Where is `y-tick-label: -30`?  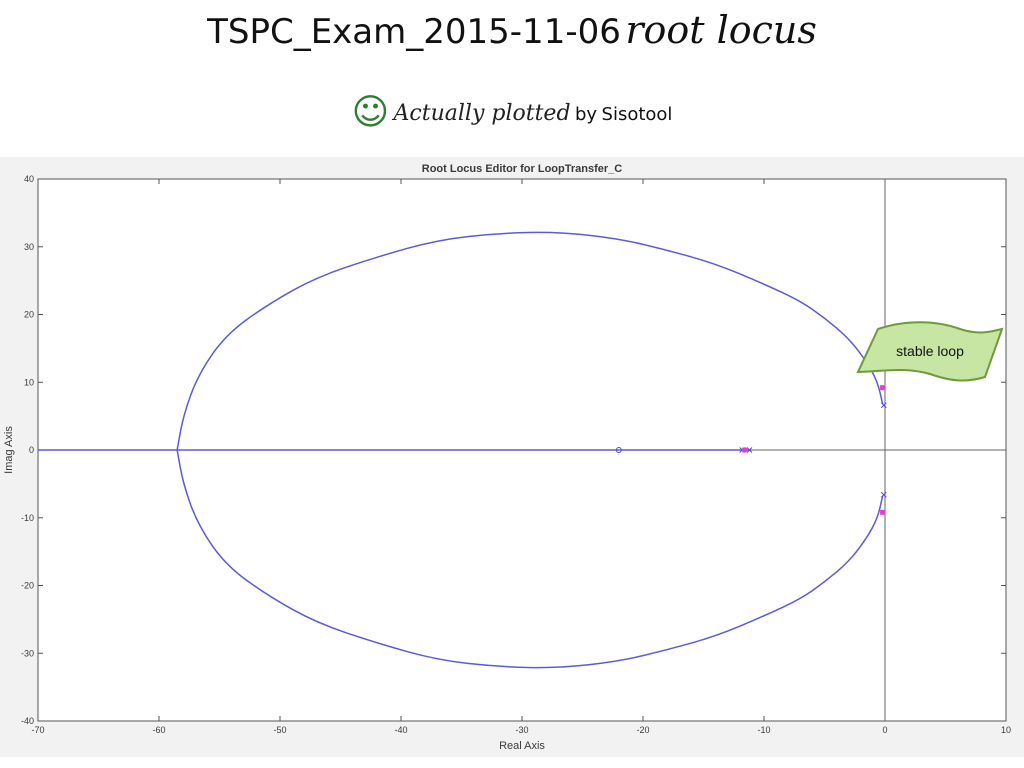
y-tick-label: -30 is located at coordinates (27, 653).